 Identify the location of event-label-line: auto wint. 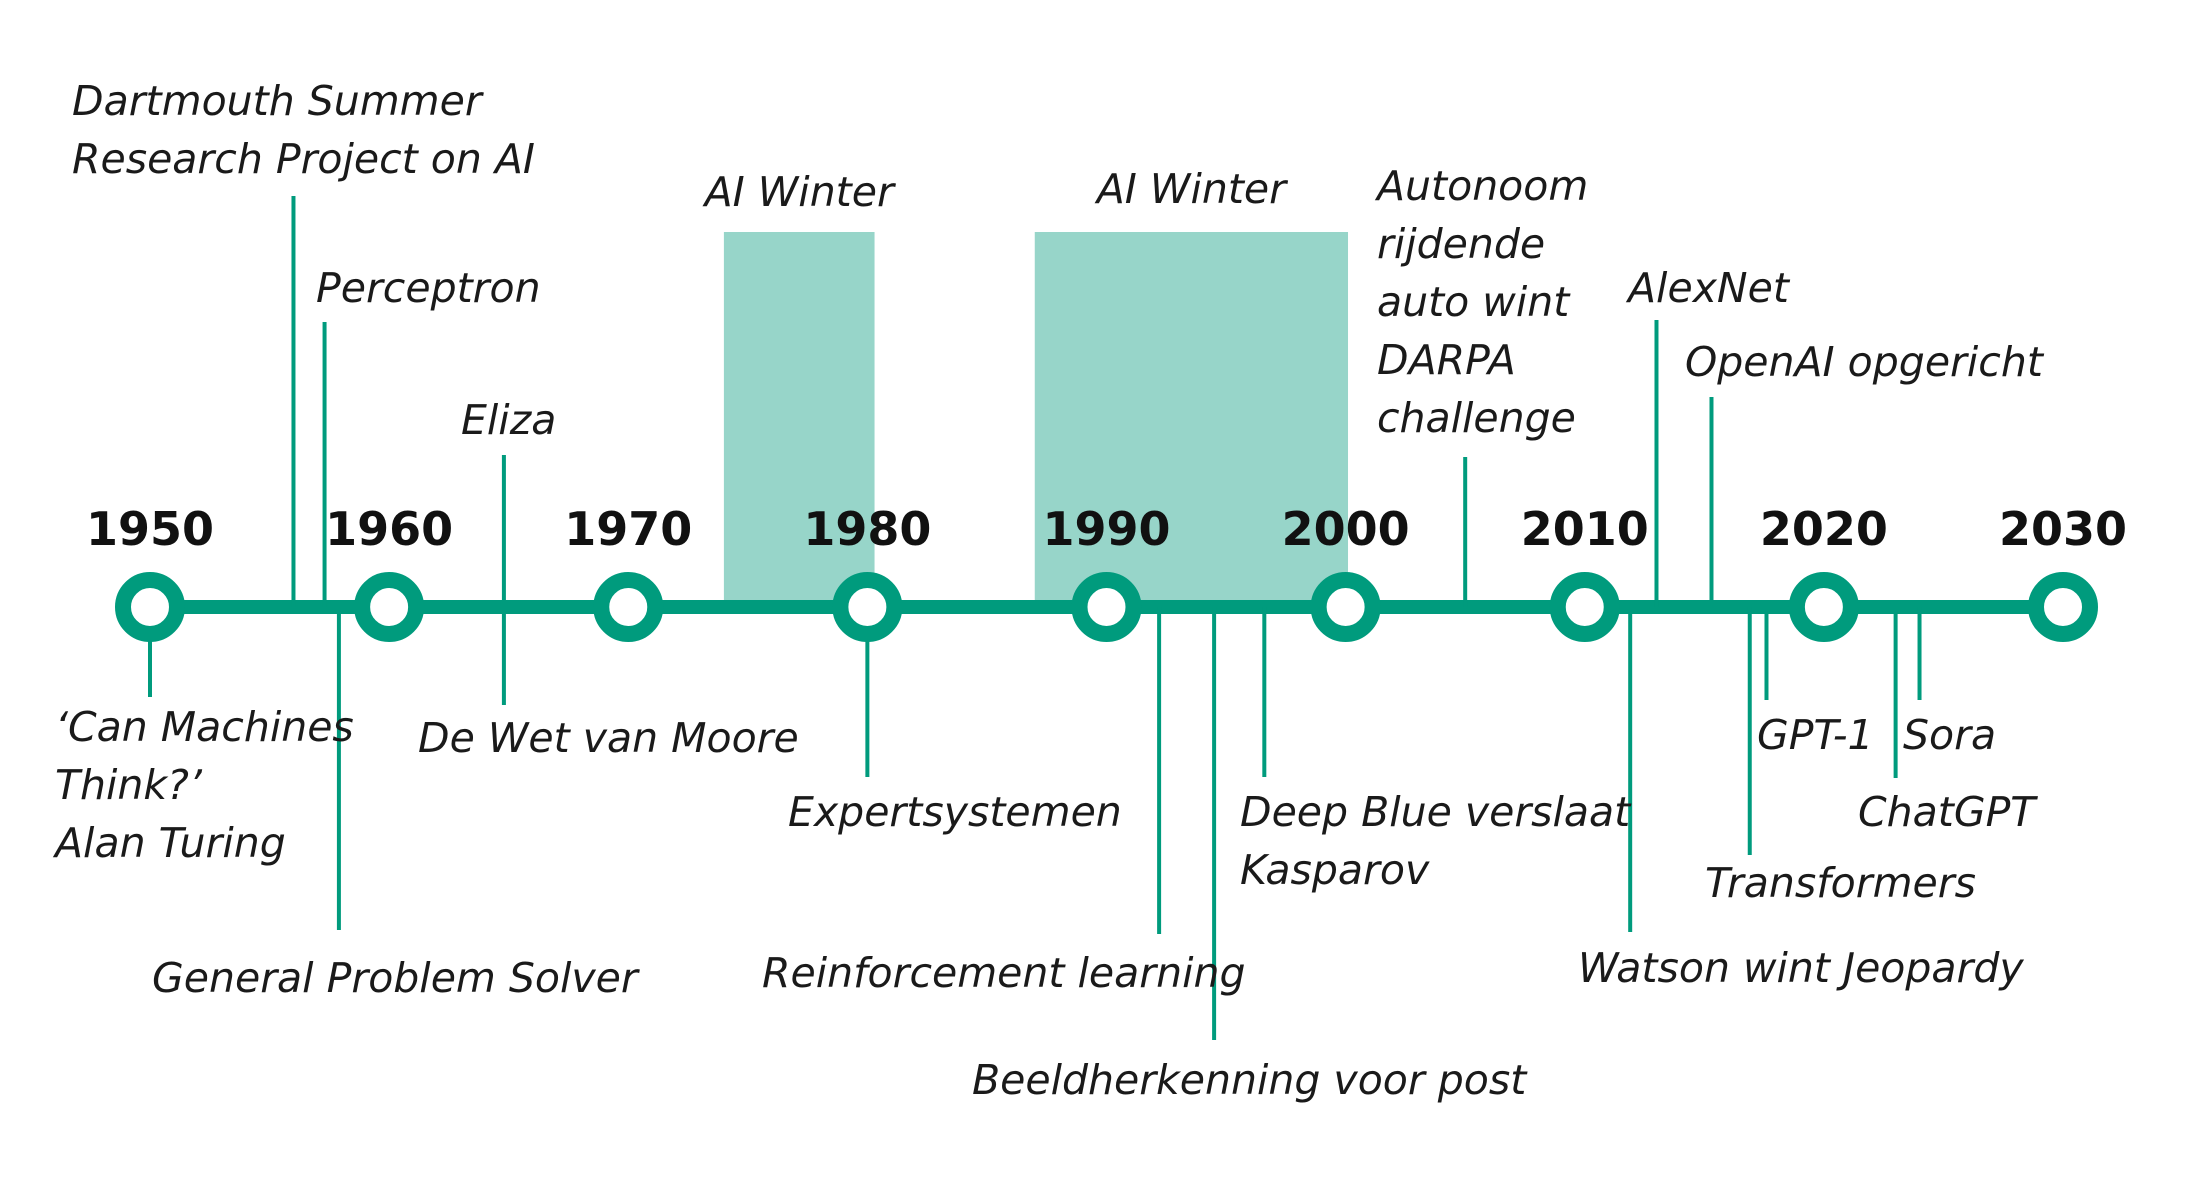
(1474, 302).